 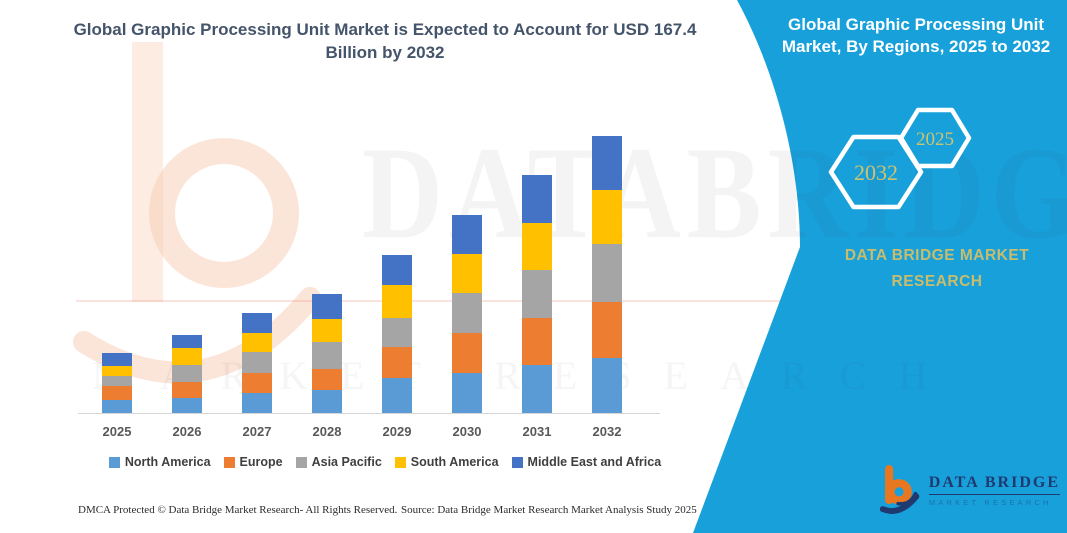 I want to click on legend-item: Europe, so click(x=253, y=462).